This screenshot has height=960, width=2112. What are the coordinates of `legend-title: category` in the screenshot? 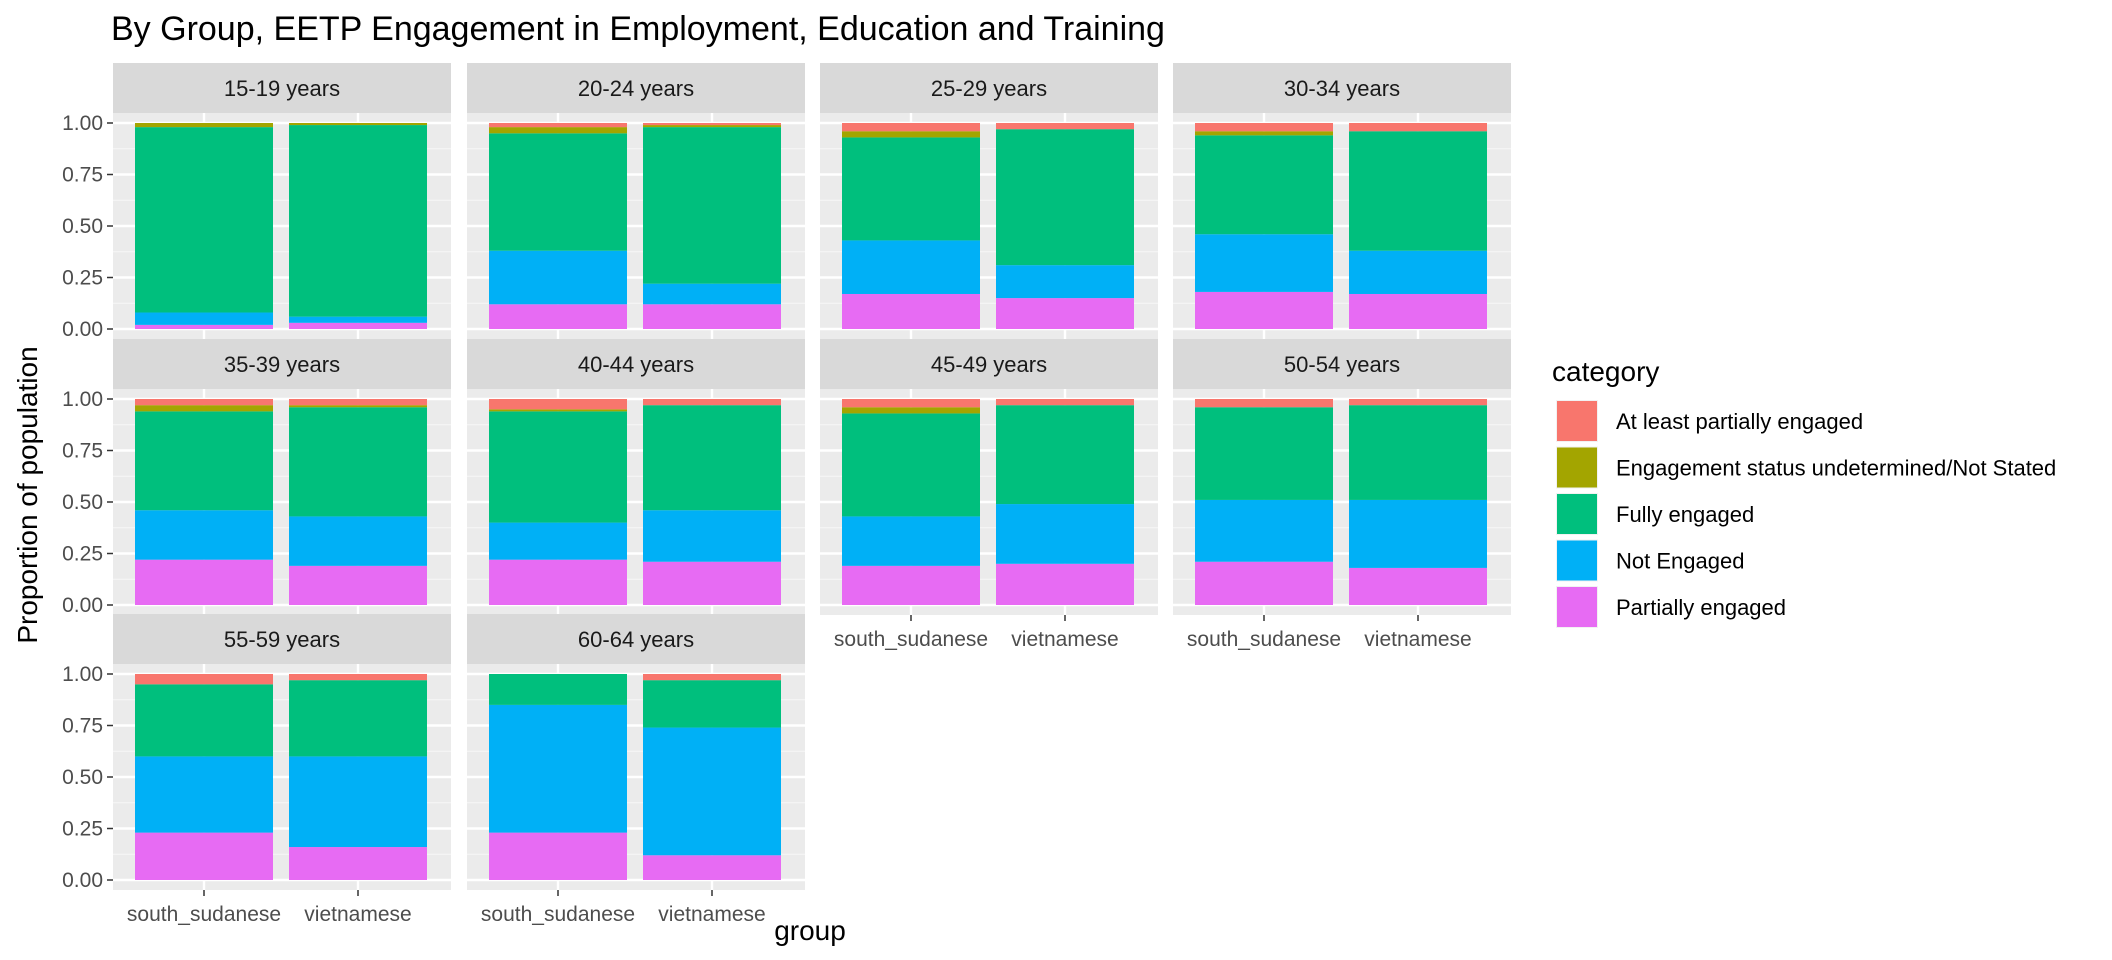 It's located at (1605, 371).